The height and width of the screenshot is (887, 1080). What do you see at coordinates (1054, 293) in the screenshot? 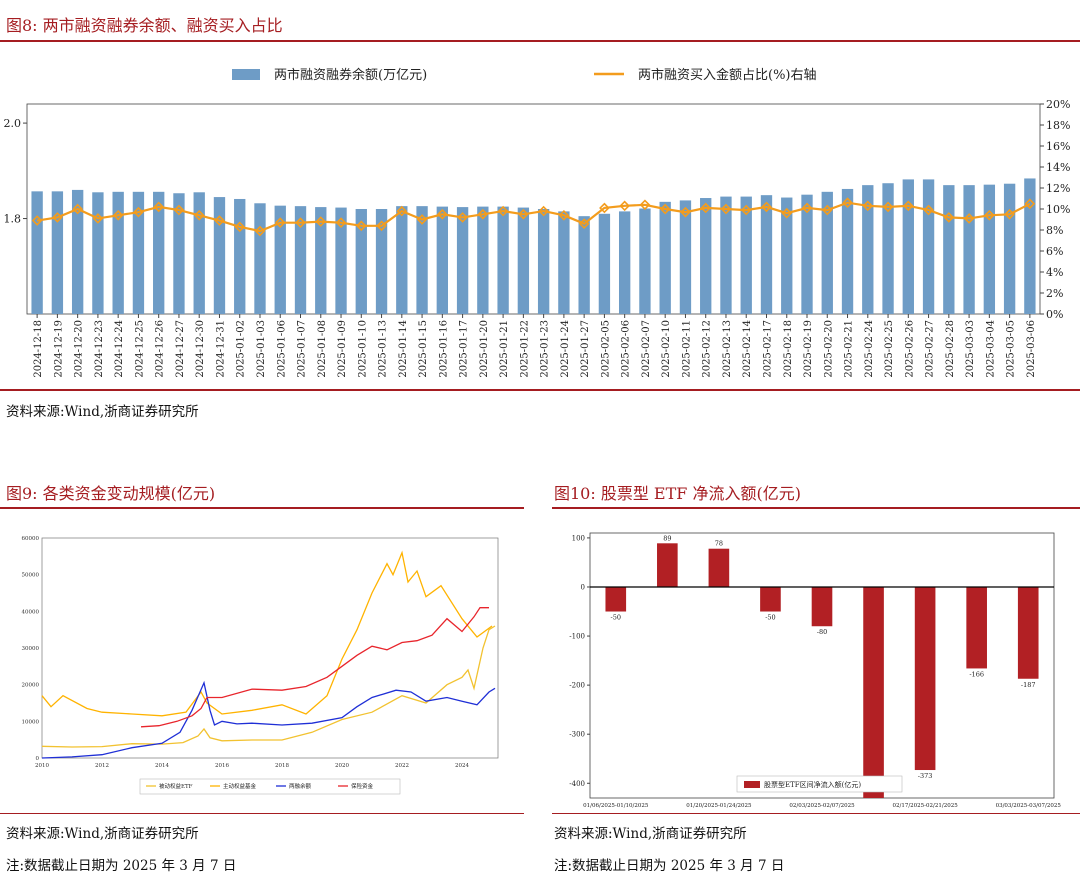
I see `right-tick-label: 2%` at bounding box center [1054, 293].